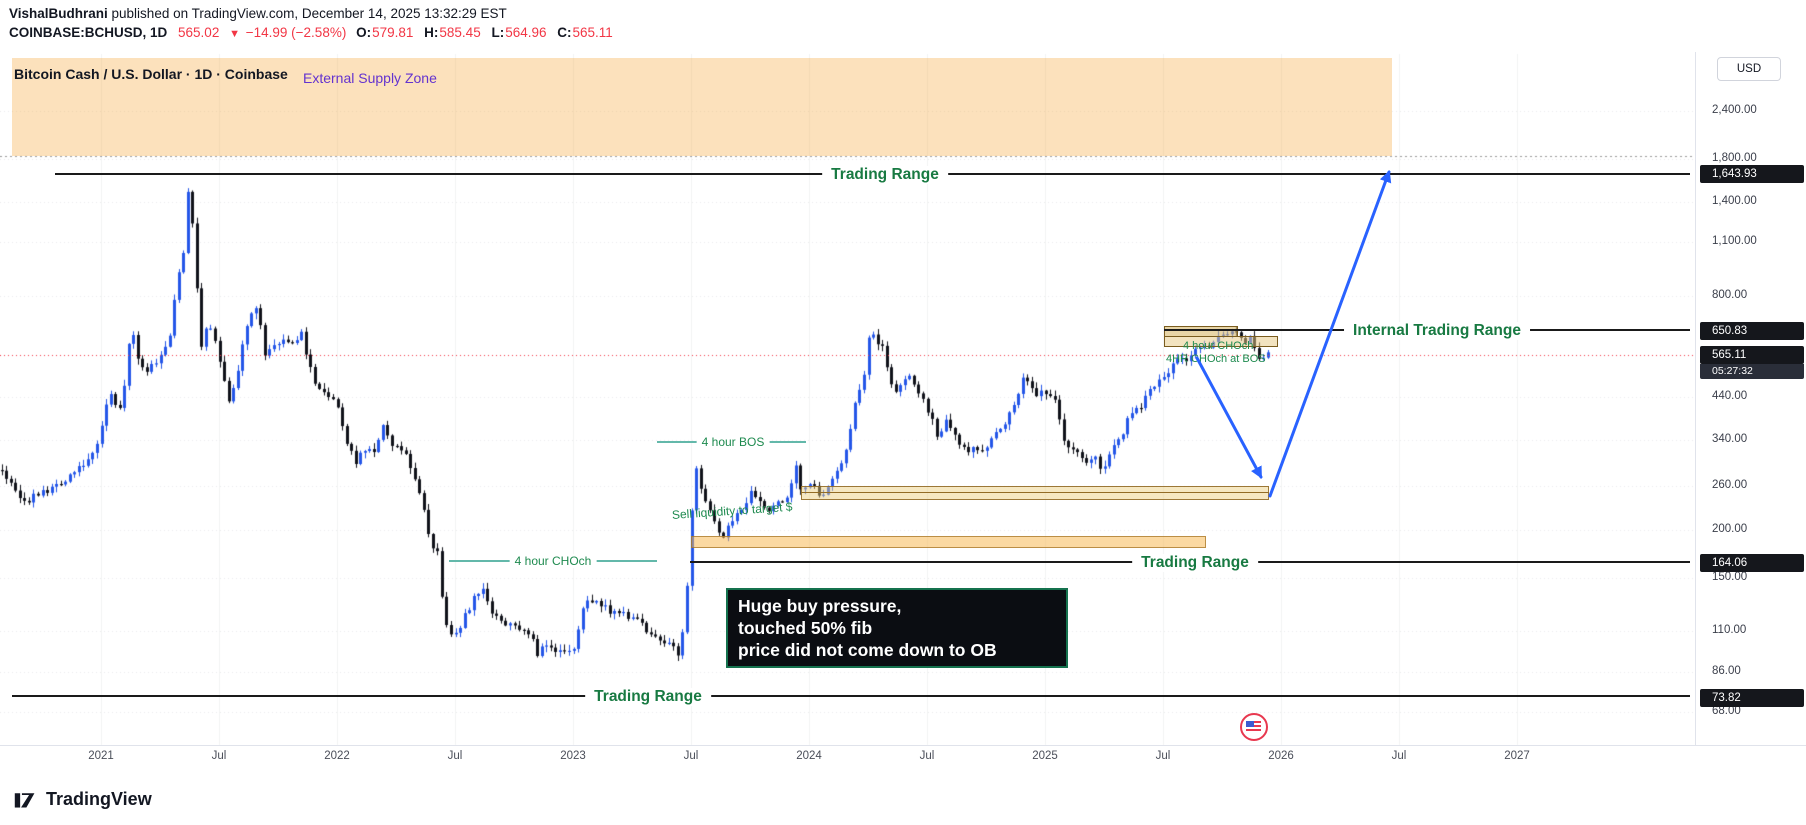 The width and height of the screenshot is (1806, 825). Describe the element at coordinates (564, 32) in the screenshot. I see `close-label: C:` at that location.